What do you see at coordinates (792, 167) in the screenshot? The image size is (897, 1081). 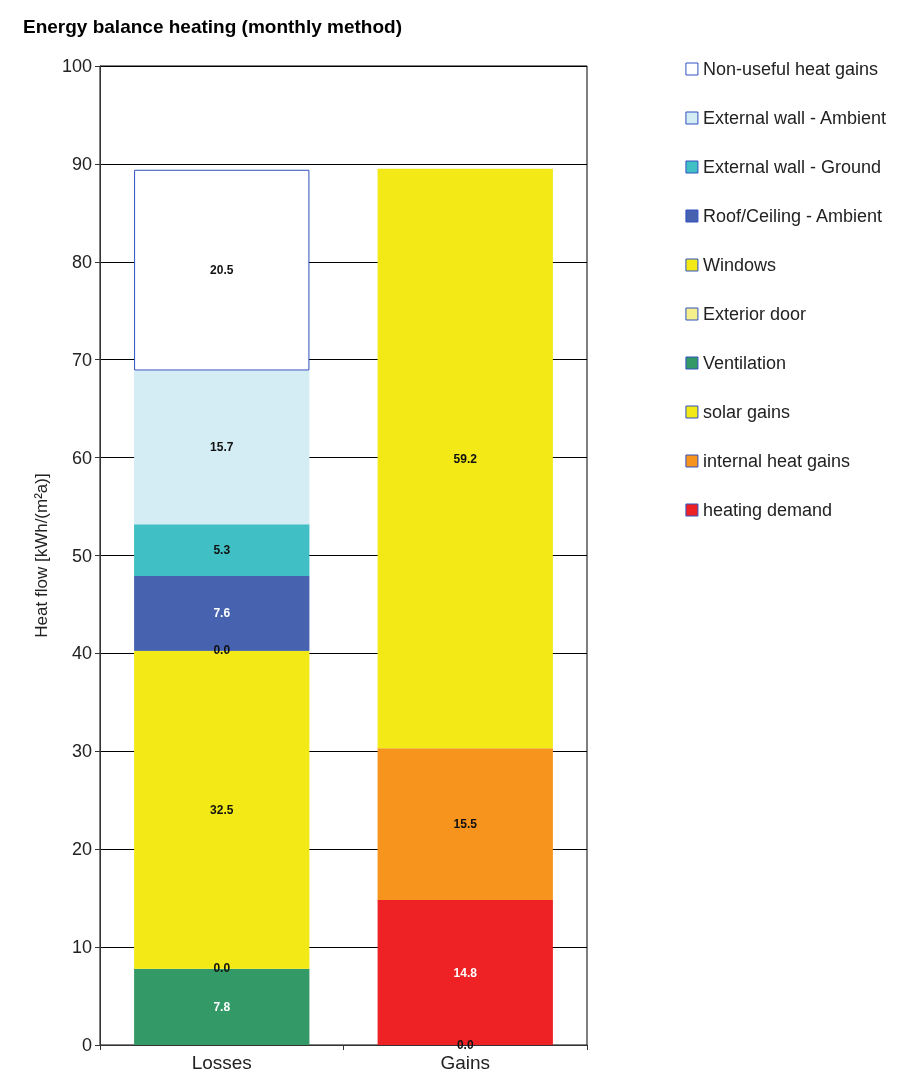 I see `legend-label: External wall - Ground` at bounding box center [792, 167].